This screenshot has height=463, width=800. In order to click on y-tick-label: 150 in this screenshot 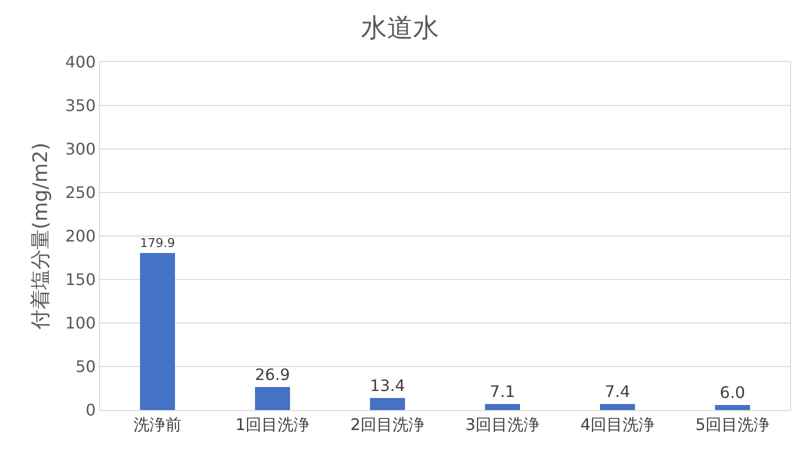, I will do `click(80, 280)`.